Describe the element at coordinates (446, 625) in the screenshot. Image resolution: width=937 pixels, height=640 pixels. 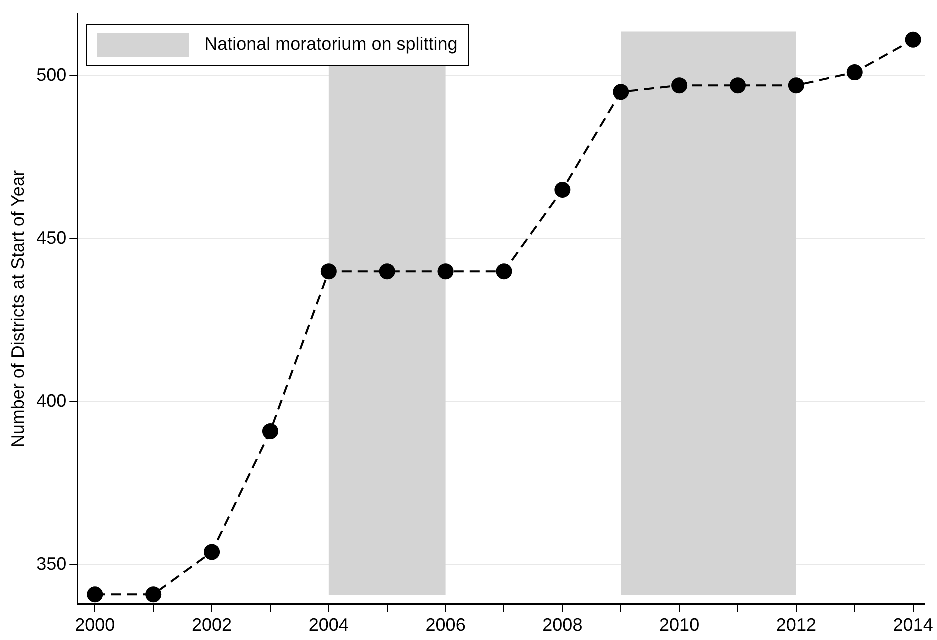
I see `x-tick-label: 2006` at that location.